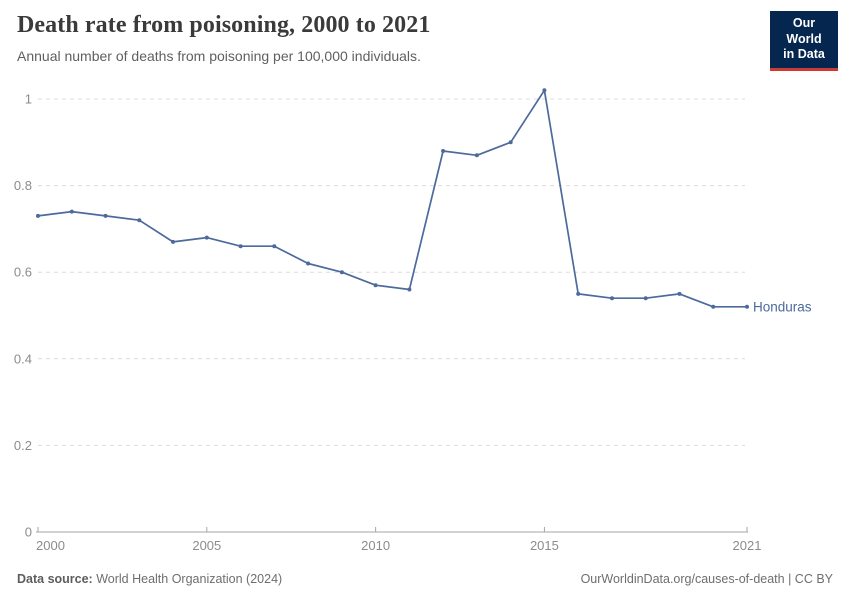 This screenshot has width=850, height=600. What do you see at coordinates (224, 25) in the screenshot?
I see `chart-title: Death rate from poisoning, 2000 to 2021` at bounding box center [224, 25].